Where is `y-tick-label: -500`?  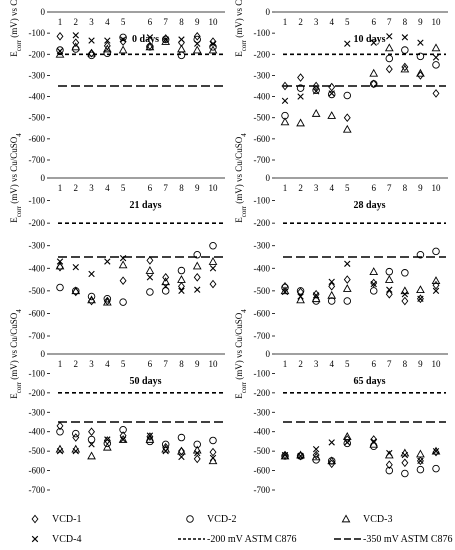 y-tick-label: -500 is located at coordinates (262, 291).